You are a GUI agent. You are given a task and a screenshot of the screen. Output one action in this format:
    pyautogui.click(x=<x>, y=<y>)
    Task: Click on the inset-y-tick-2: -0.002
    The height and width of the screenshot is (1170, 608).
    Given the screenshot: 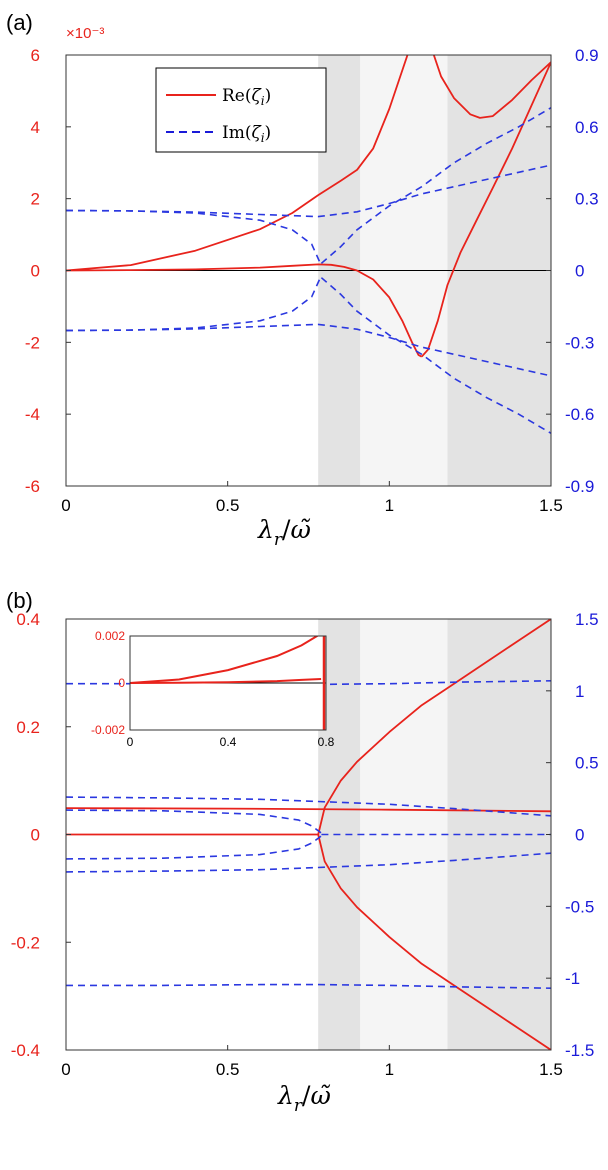 What is the action you would take?
    pyautogui.click(x=108, y=730)
    